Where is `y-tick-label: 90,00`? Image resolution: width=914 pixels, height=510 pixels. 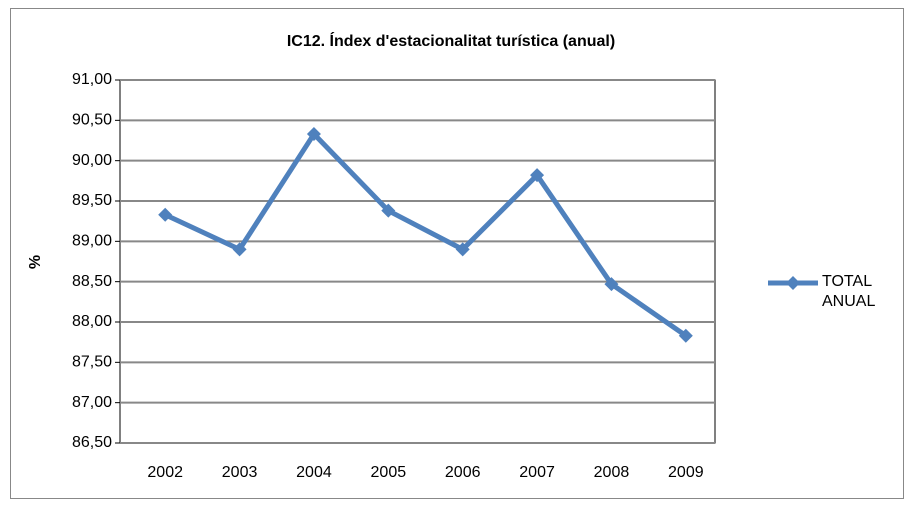
y-tick-label: 90,00 is located at coordinates (92, 160).